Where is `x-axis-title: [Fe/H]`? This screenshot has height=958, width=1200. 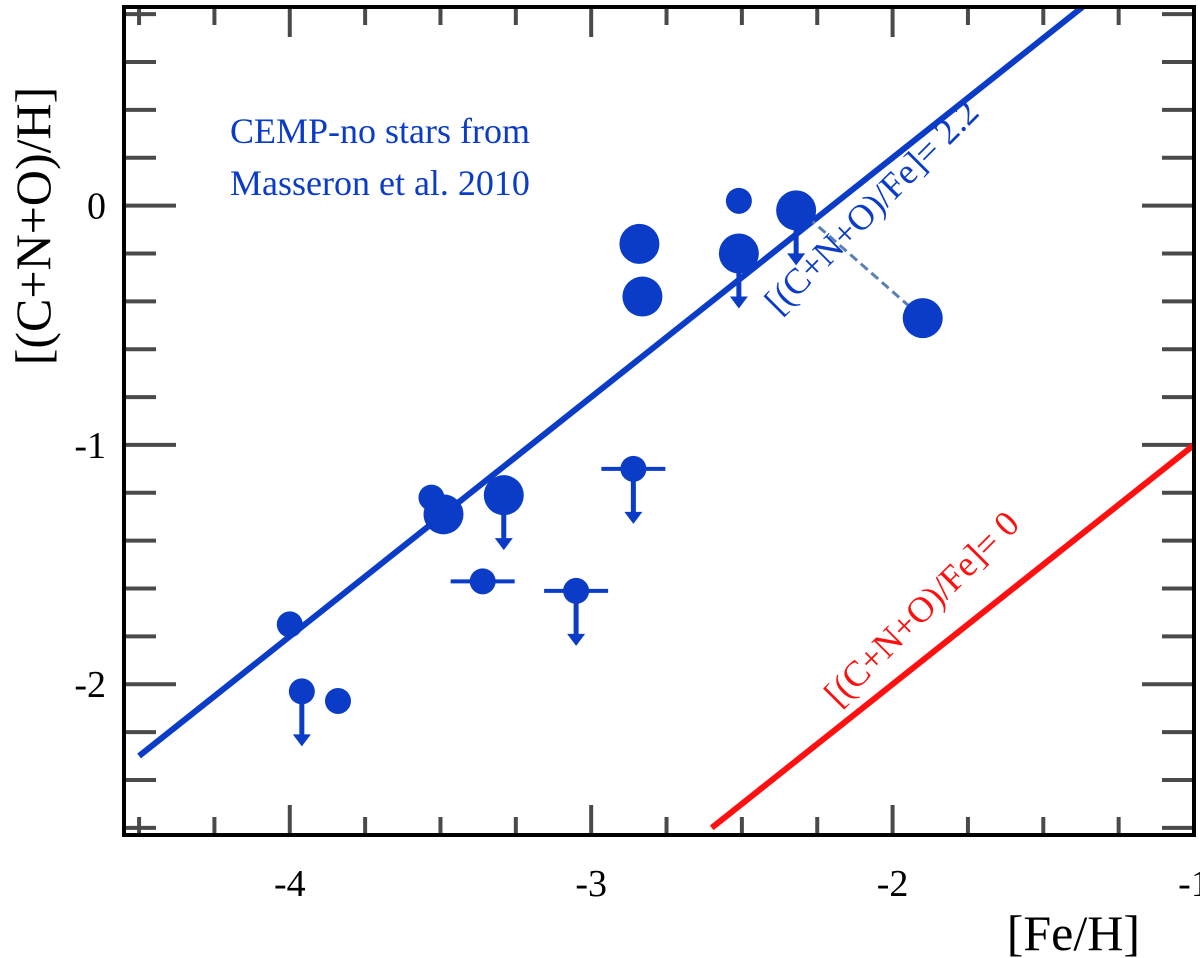
x-axis-title: [Fe/H] is located at coordinates (1073, 931).